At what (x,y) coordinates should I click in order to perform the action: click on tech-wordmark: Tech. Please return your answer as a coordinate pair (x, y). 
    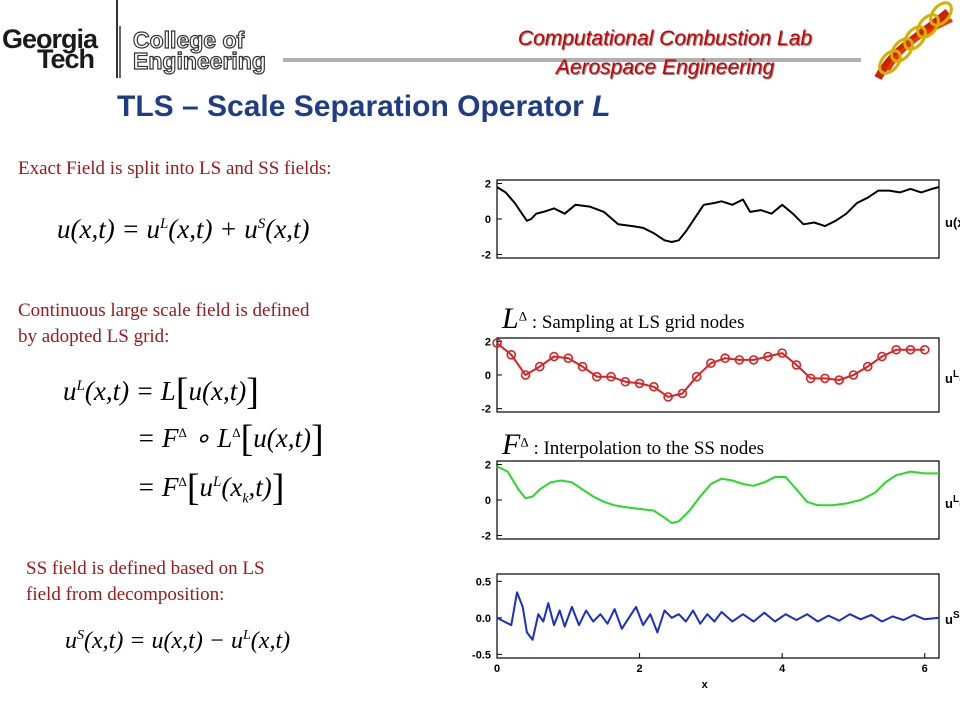
    Looking at the image, I should click on (66, 59).